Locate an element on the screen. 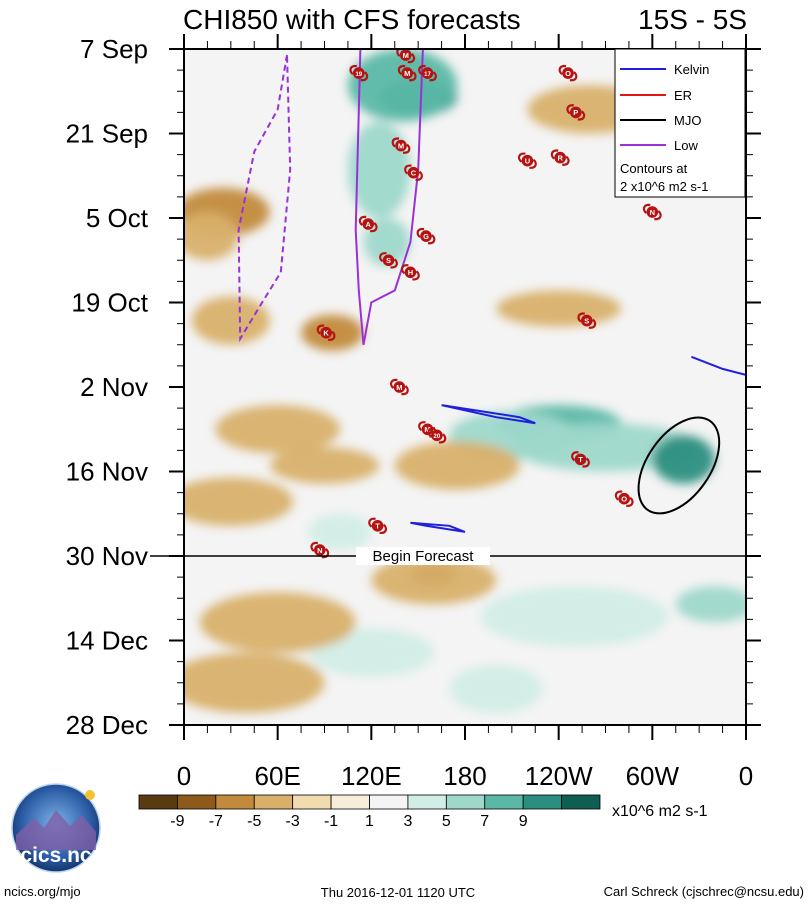 This screenshot has height=907, width=809. storm-label: K is located at coordinates (326, 333).